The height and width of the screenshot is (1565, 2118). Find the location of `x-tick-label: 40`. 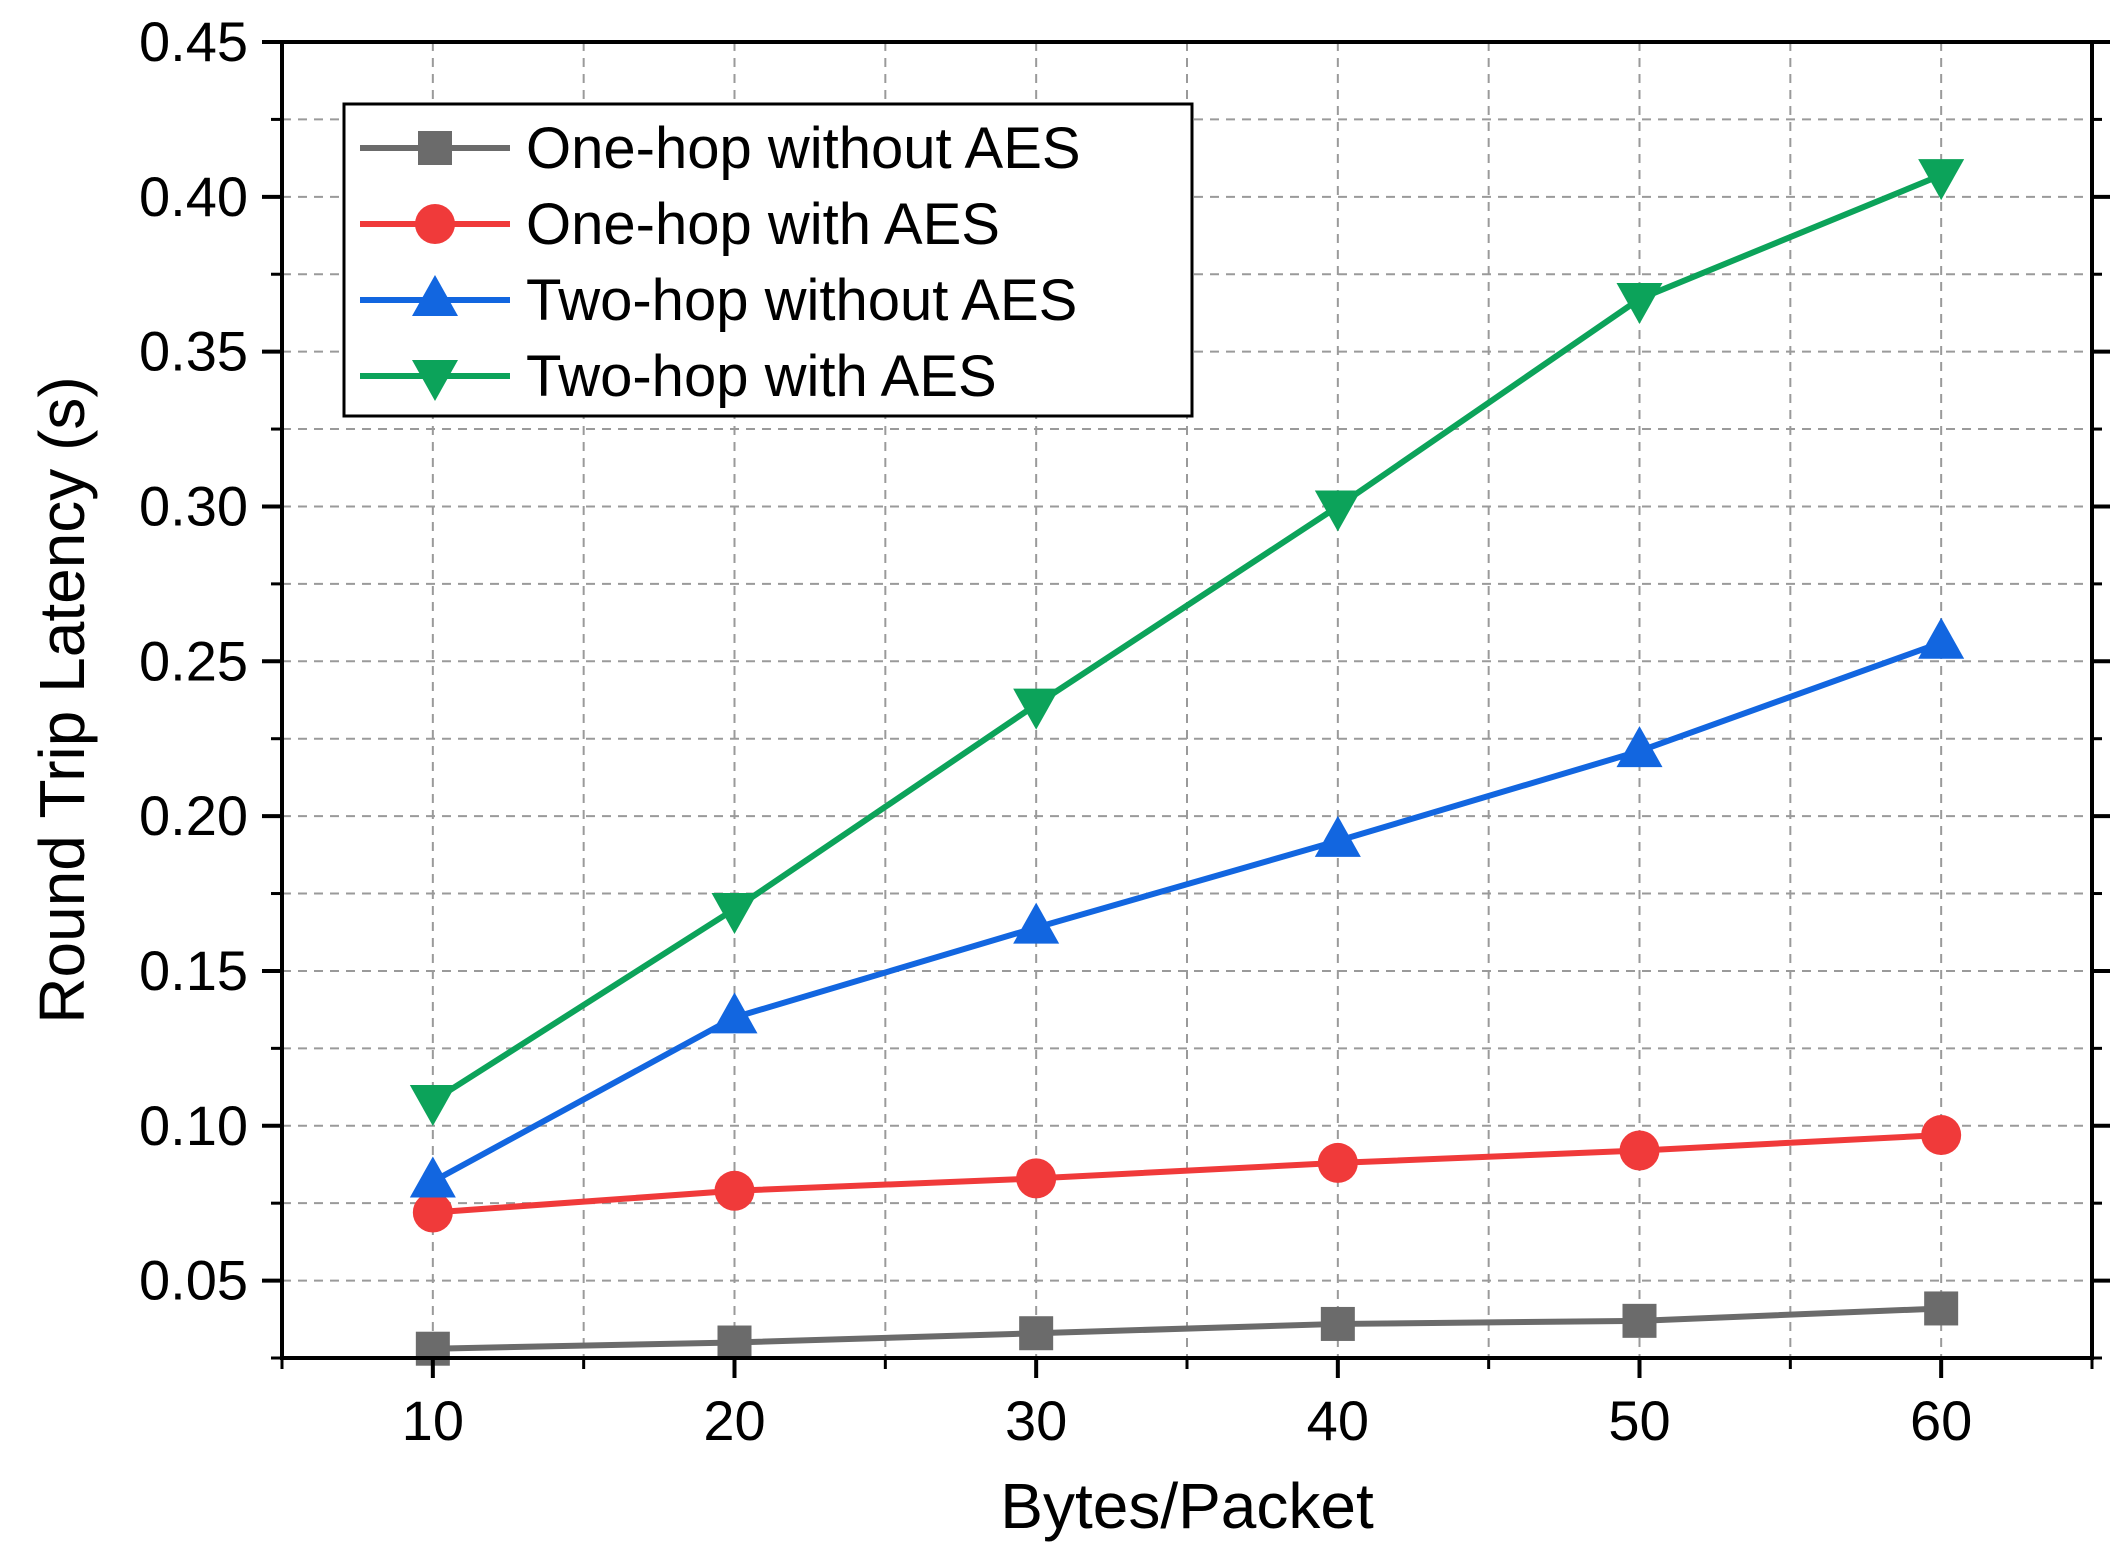

x-tick-label: 40 is located at coordinates (1338, 1420).